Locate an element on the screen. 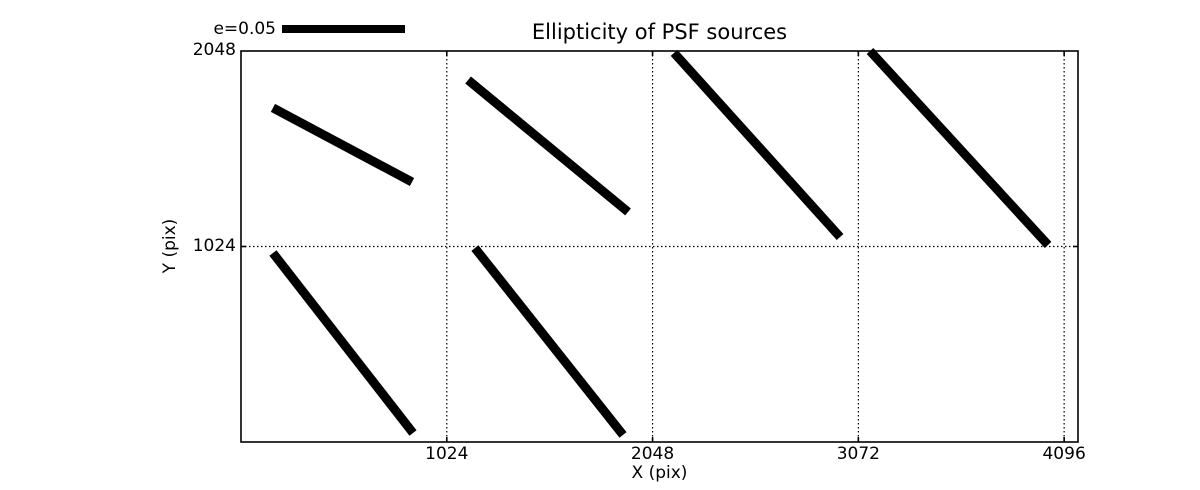 Image resolution: width=1200 pixels, height=490 pixels. y-tick-label: 2048 is located at coordinates (214, 50).